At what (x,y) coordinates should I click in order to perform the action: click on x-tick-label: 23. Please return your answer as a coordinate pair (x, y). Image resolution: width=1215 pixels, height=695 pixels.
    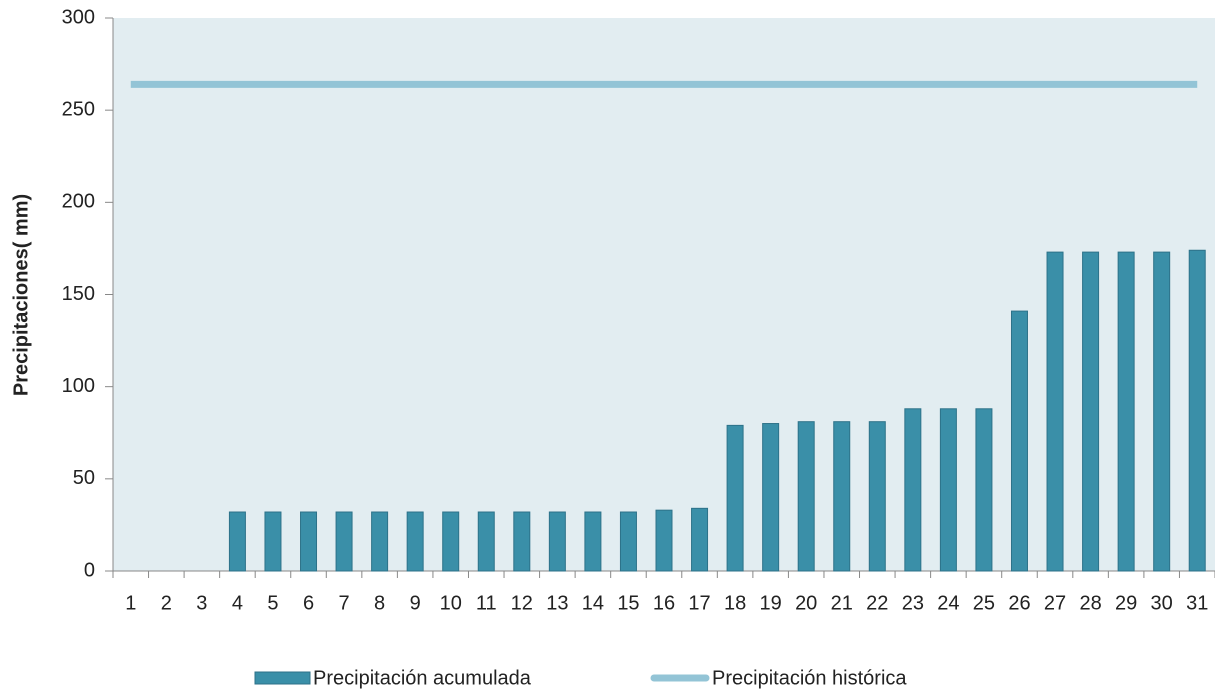
    Looking at the image, I should click on (913, 603).